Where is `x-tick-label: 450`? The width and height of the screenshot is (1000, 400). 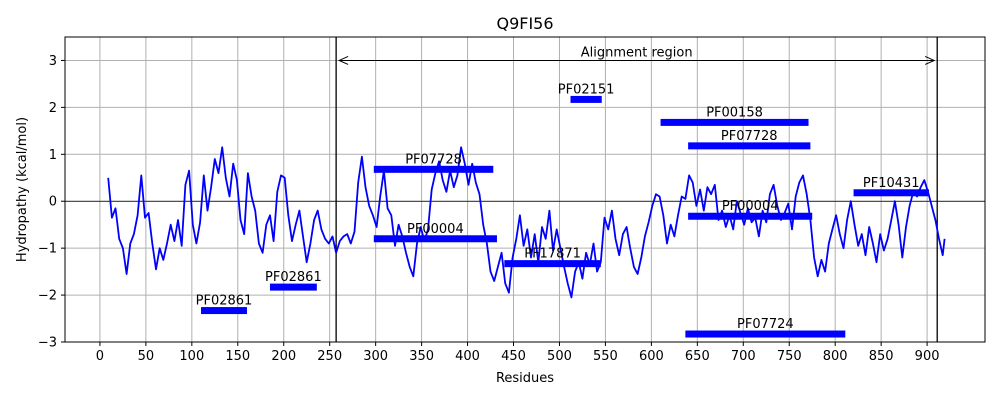 x-tick-label: 450 is located at coordinates (513, 356).